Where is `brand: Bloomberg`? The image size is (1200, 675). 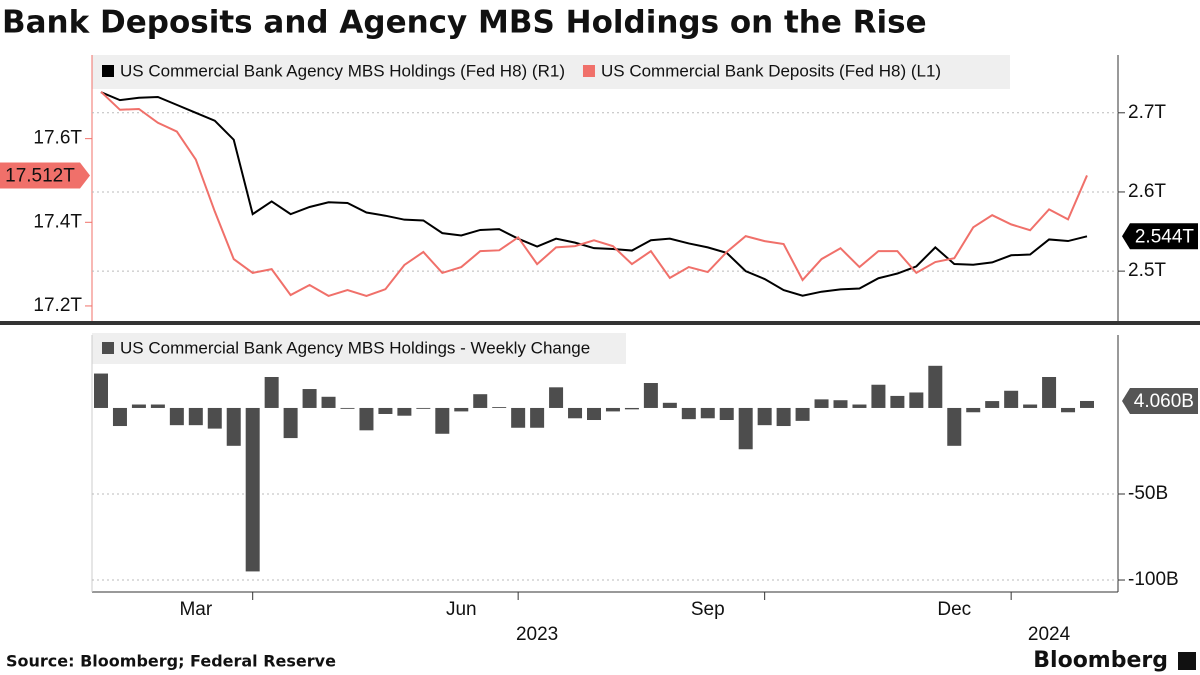 brand: Bloomberg is located at coordinates (1100, 660).